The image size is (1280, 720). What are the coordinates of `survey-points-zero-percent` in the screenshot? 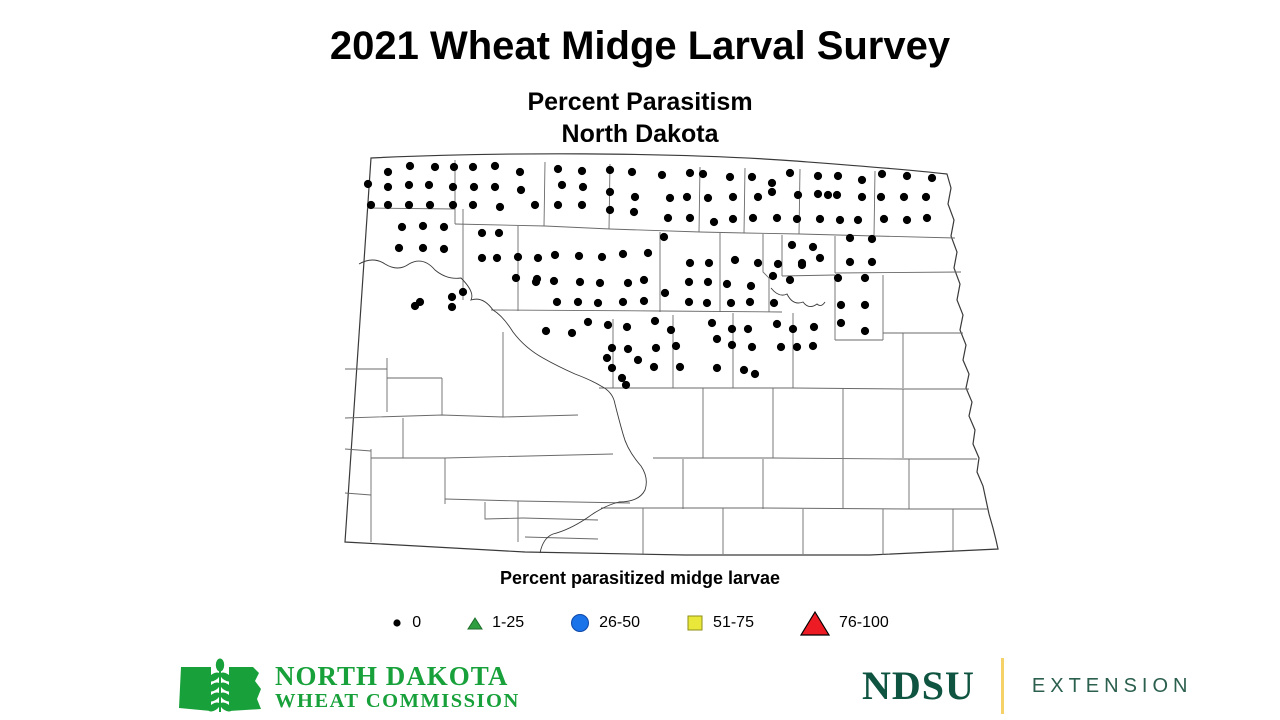 It's located at (650, 275).